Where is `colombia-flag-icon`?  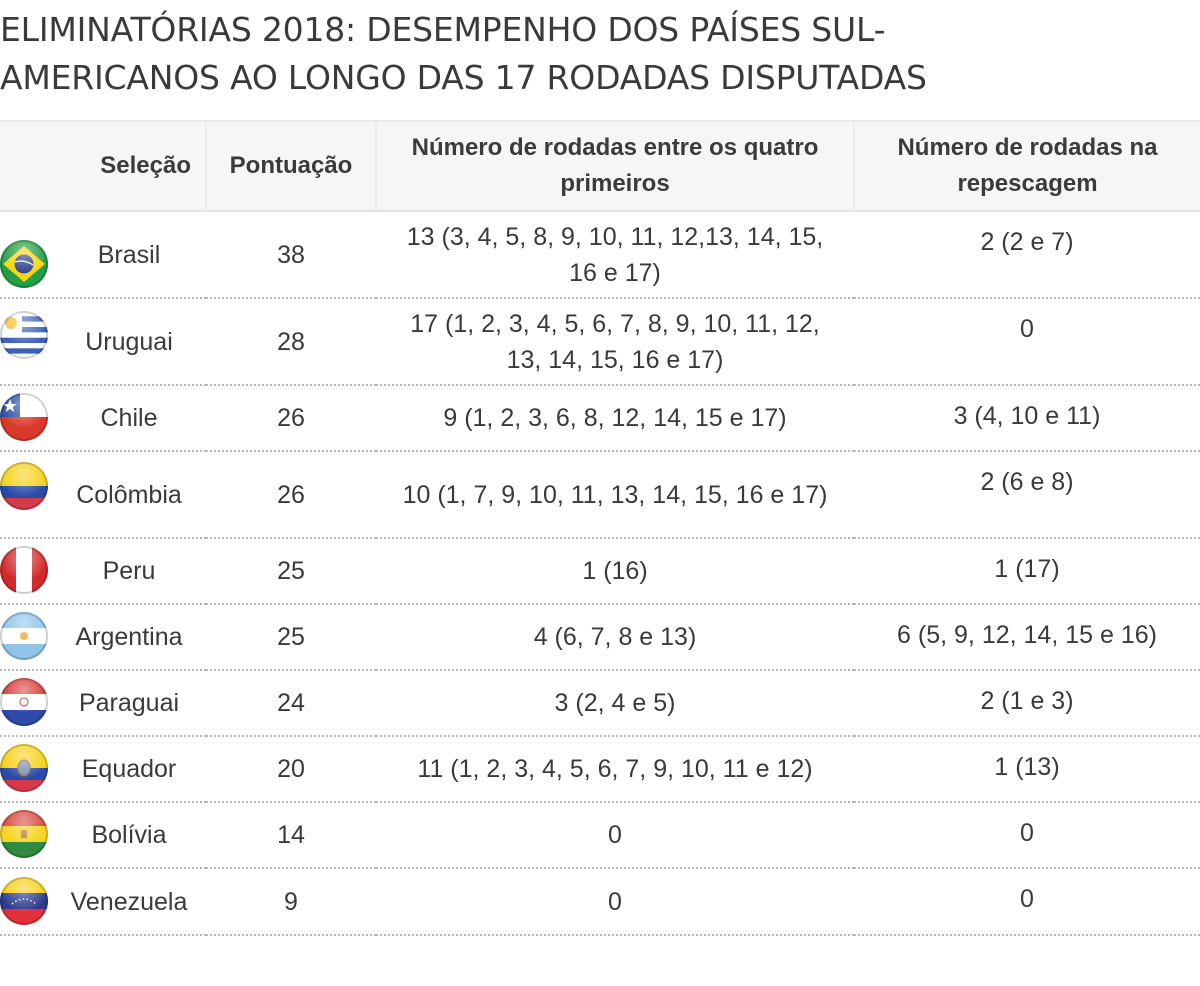 colombia-flag-icon is located at coordinates (24, 486).